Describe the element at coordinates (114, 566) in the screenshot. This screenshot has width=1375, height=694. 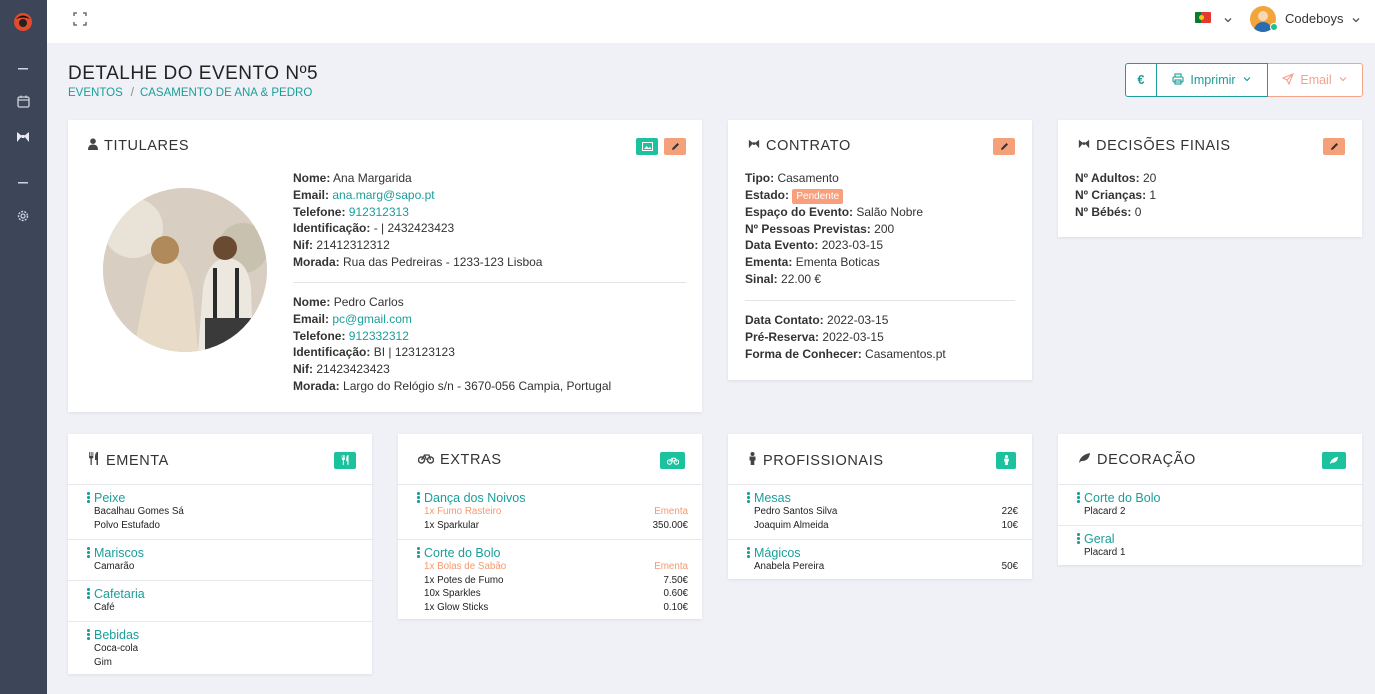
I see `item-label: Camarão` at that location.